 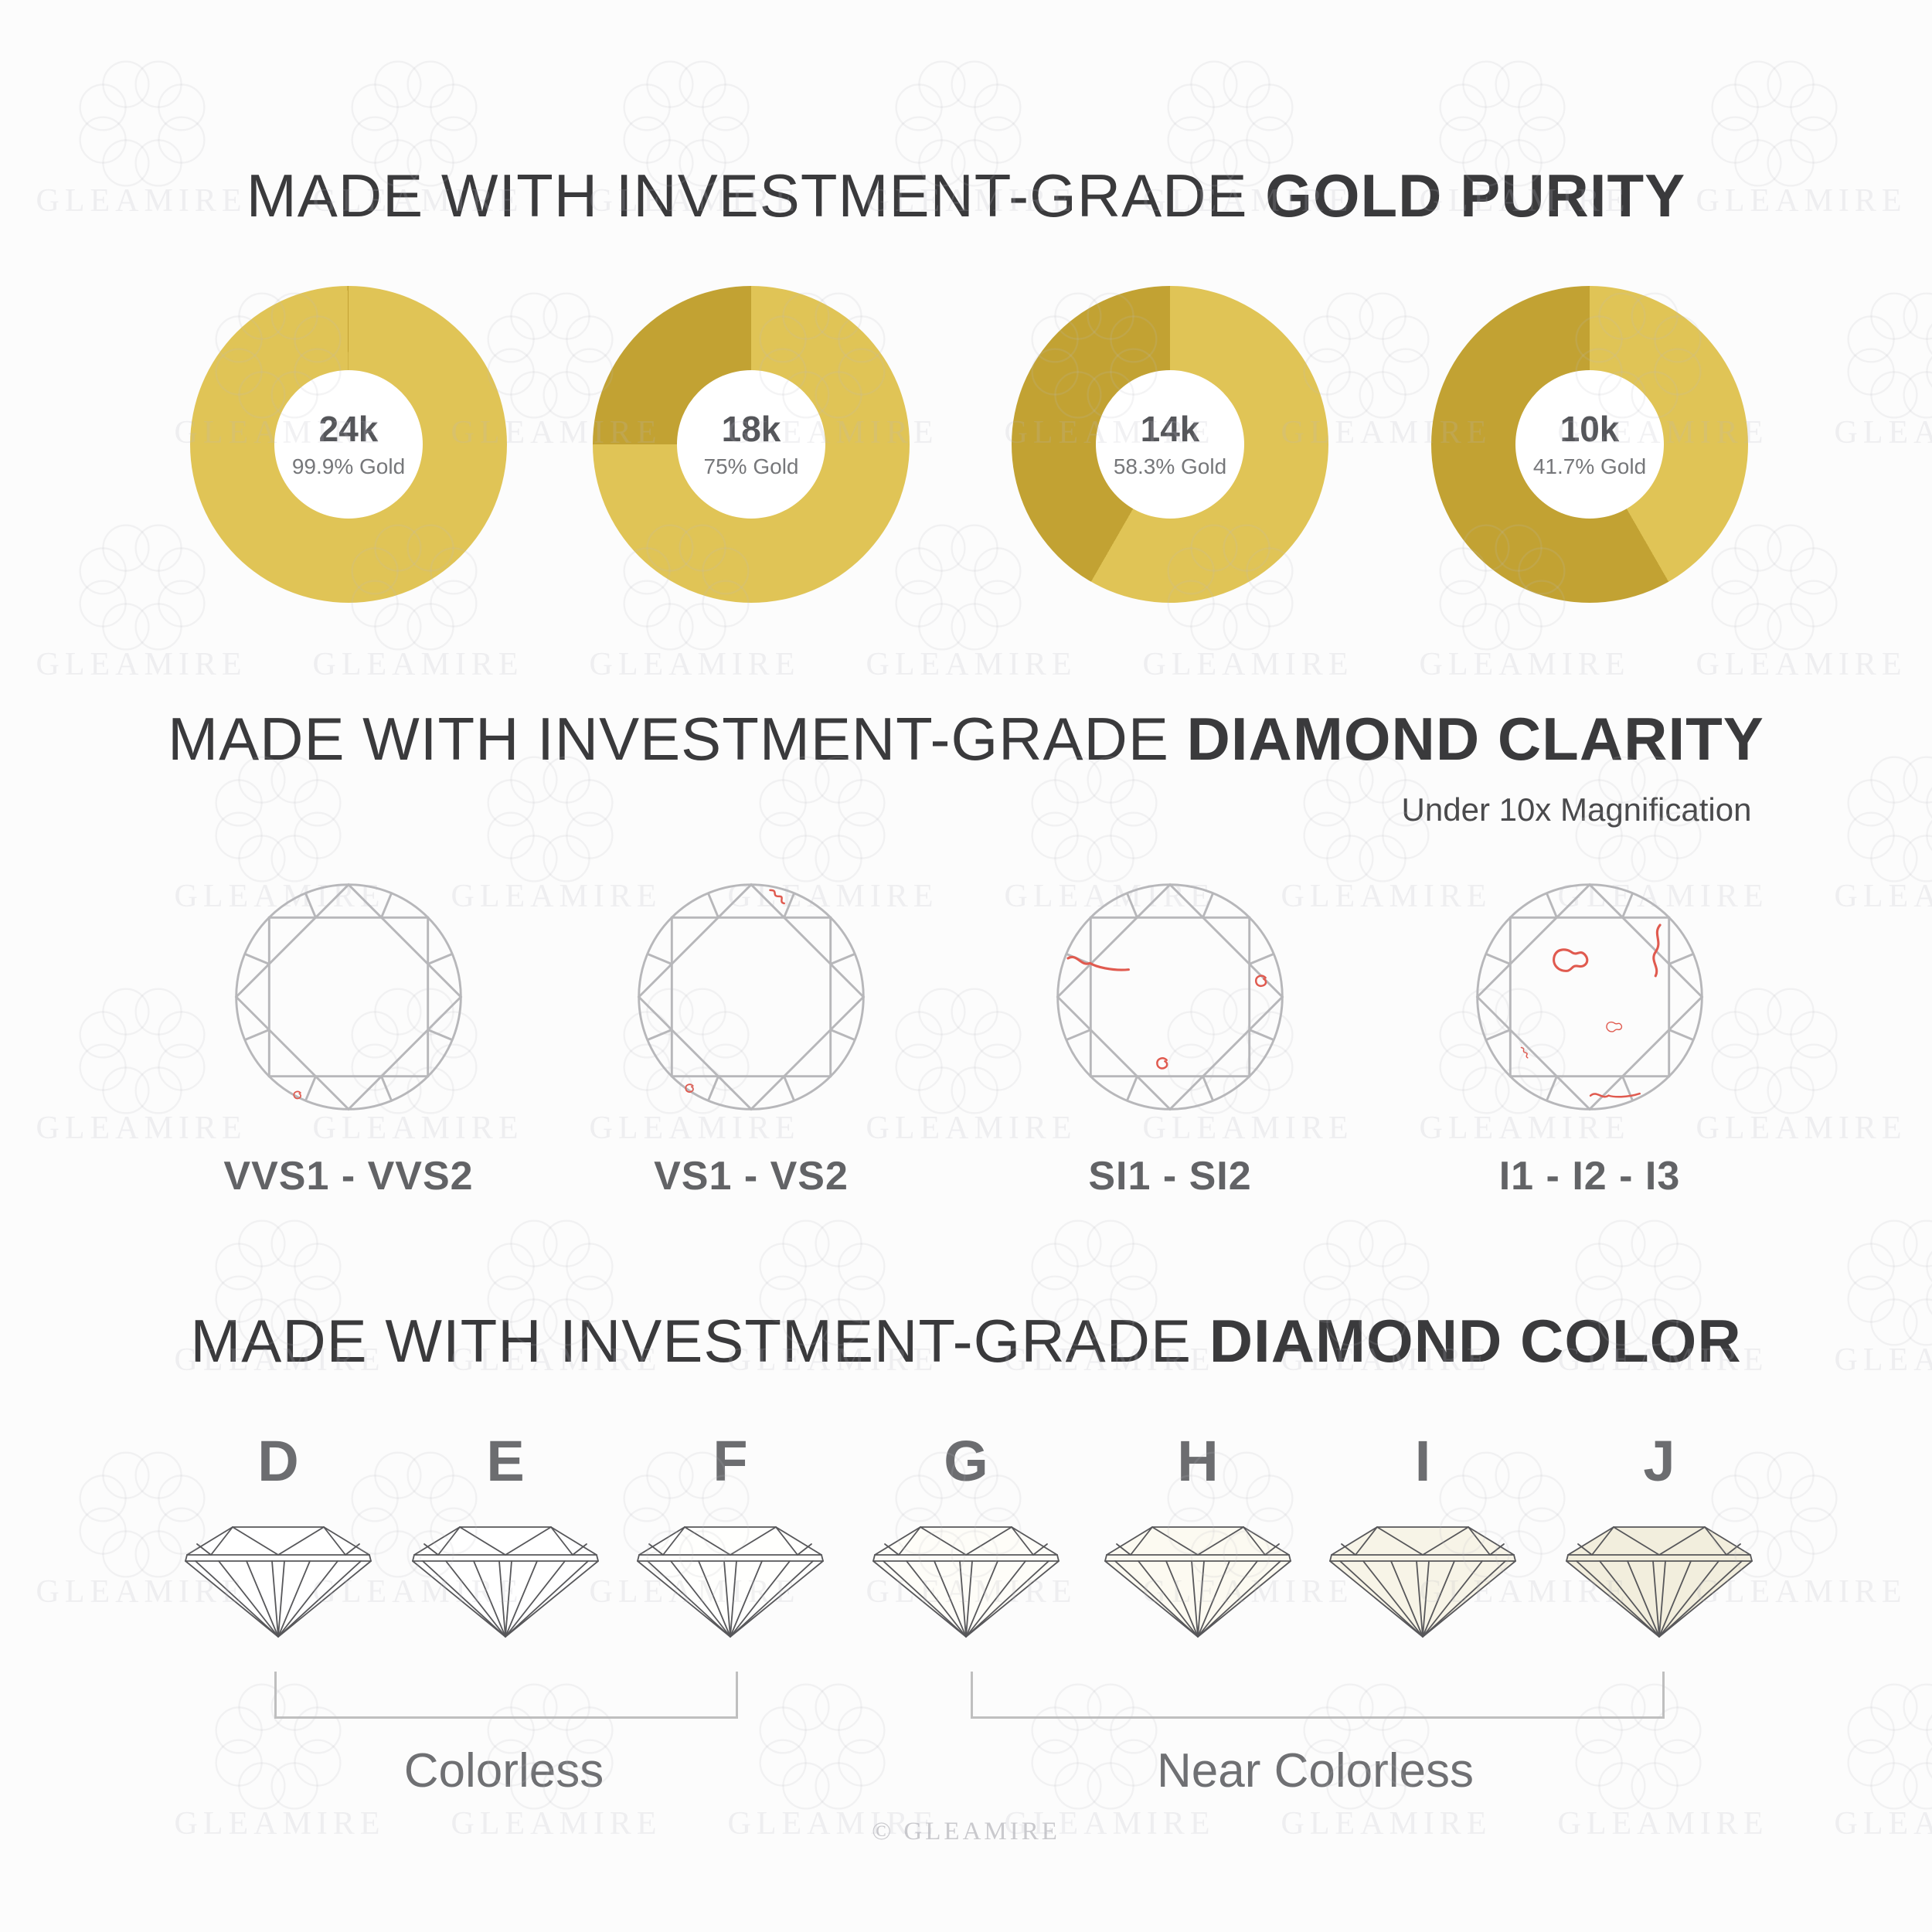 What do you see at coordinates (731, 1461) in the screenshot?
I see `color-grade-letter: F` at bounding box center [731, 1461].